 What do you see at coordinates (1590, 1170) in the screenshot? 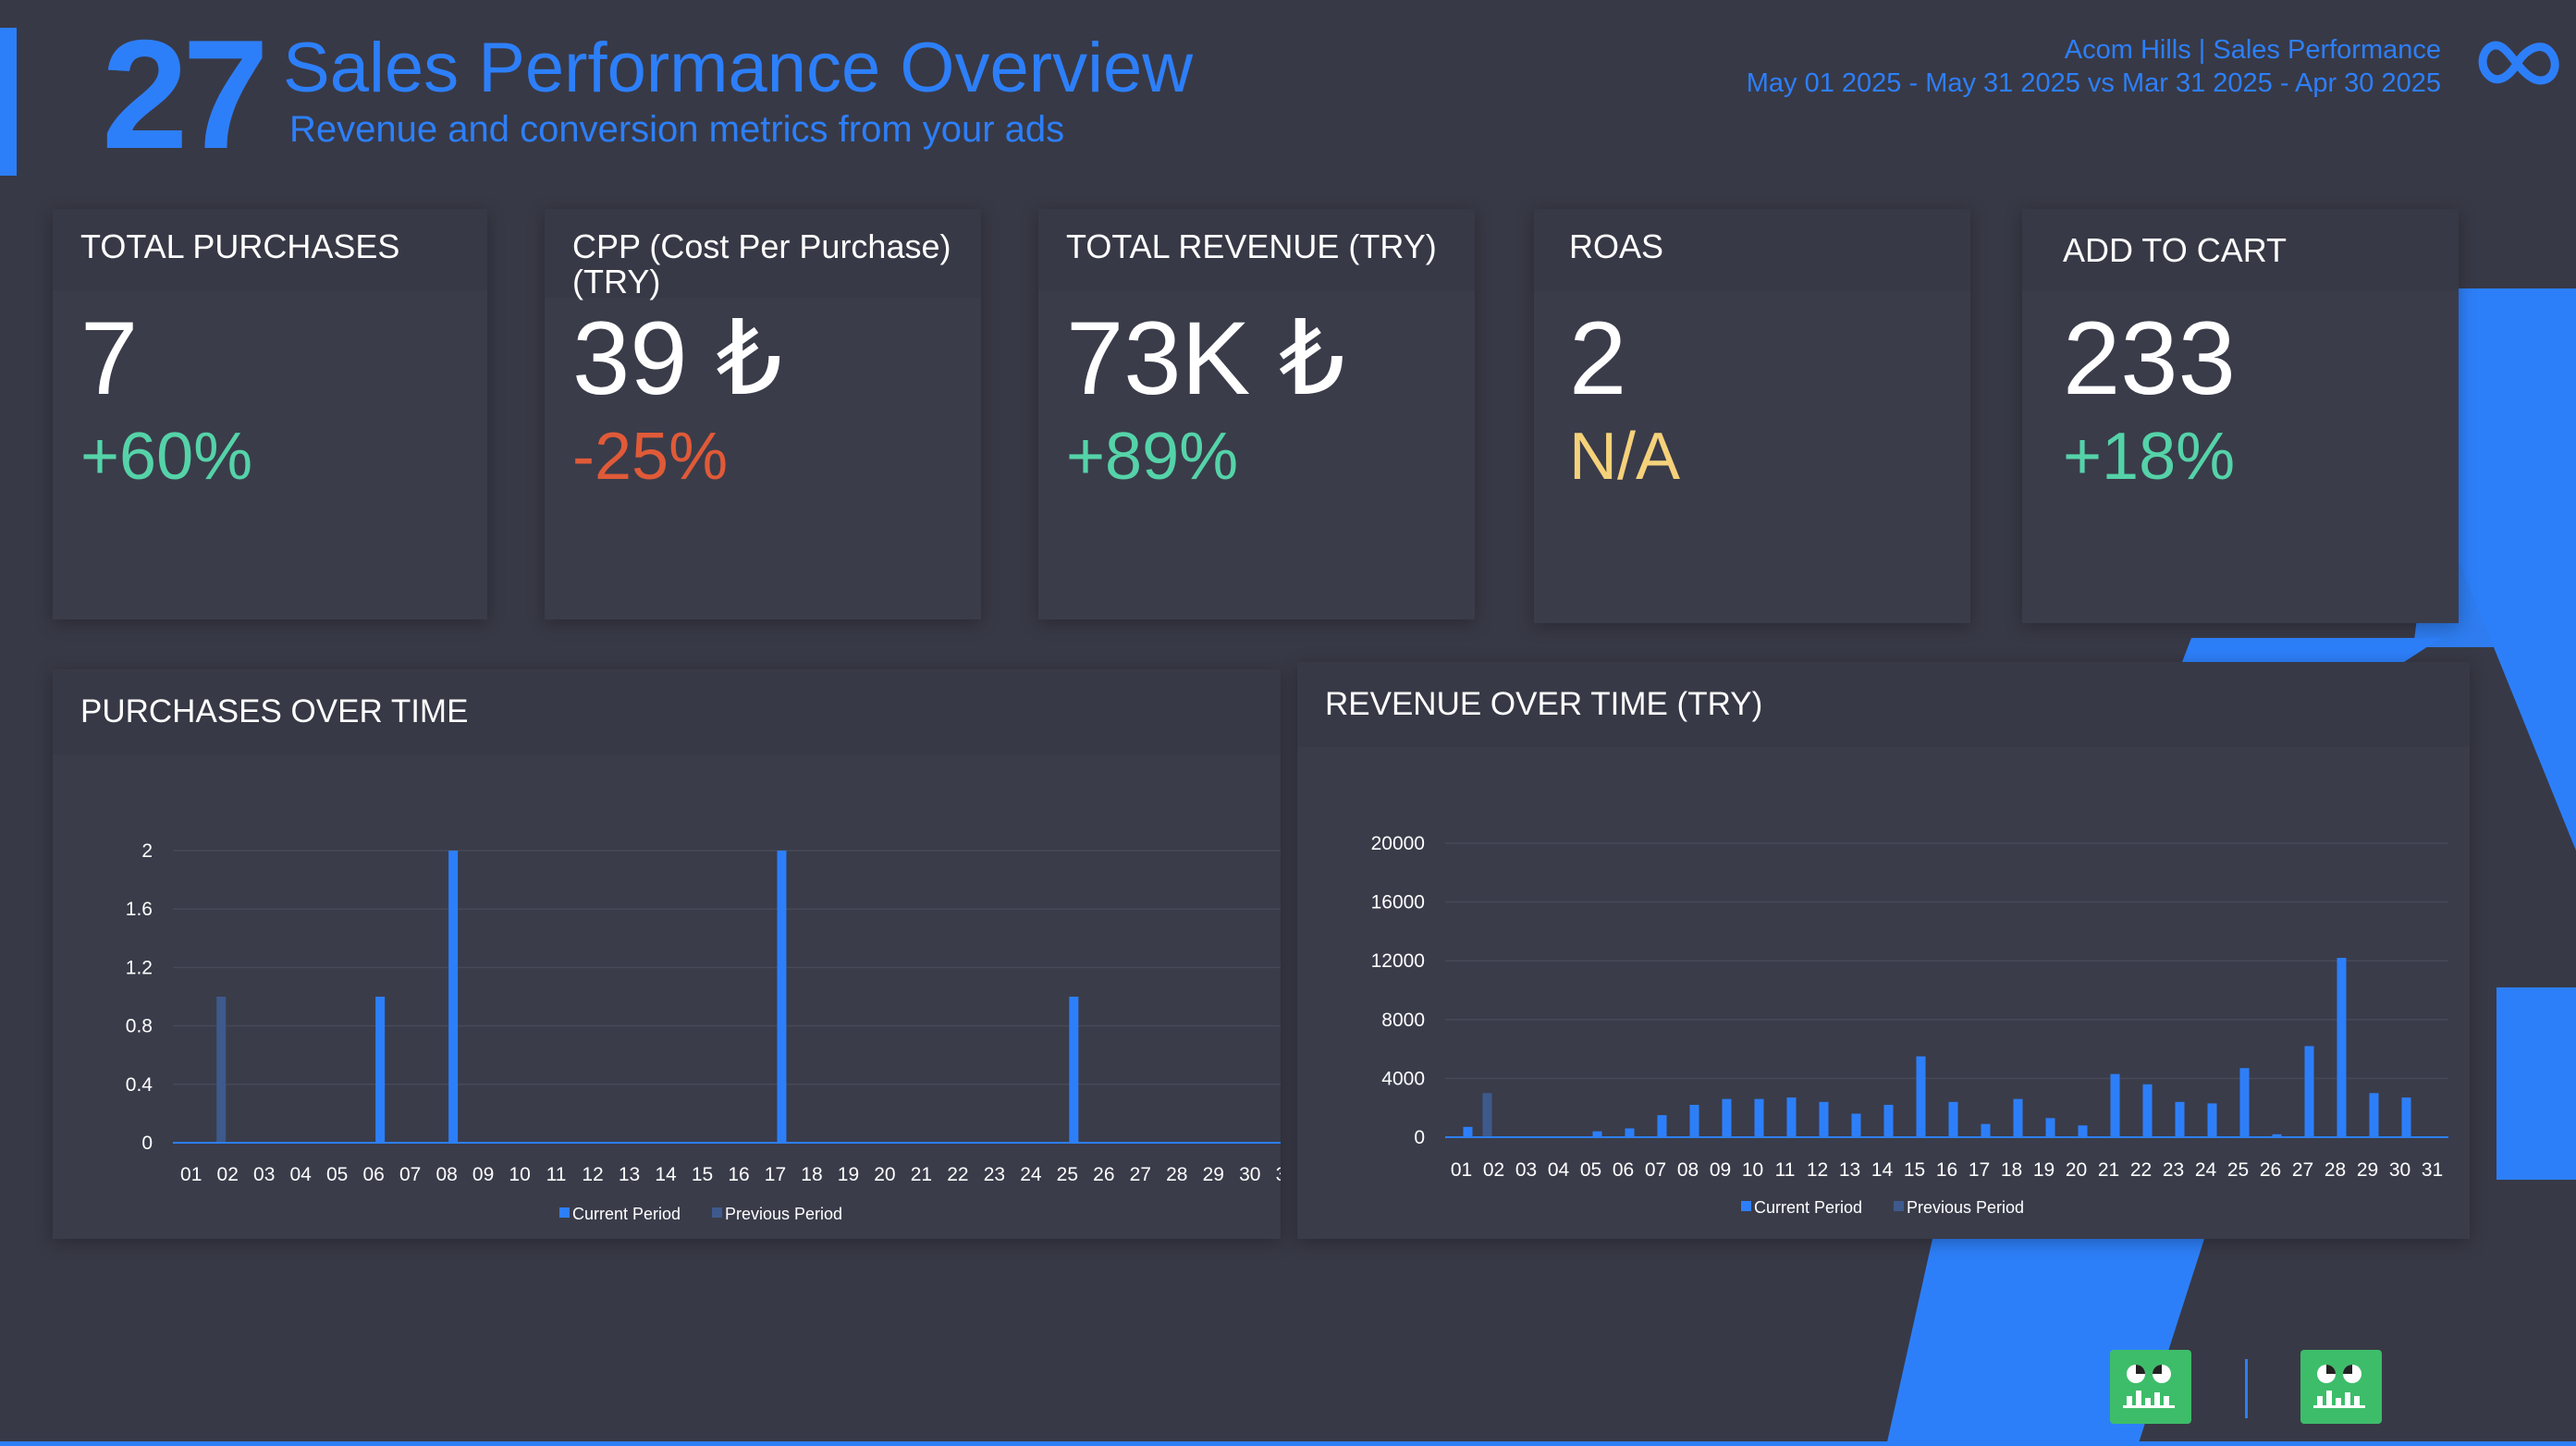
I see `x-tick-label: 05` at bounding box center [1590, 1170].